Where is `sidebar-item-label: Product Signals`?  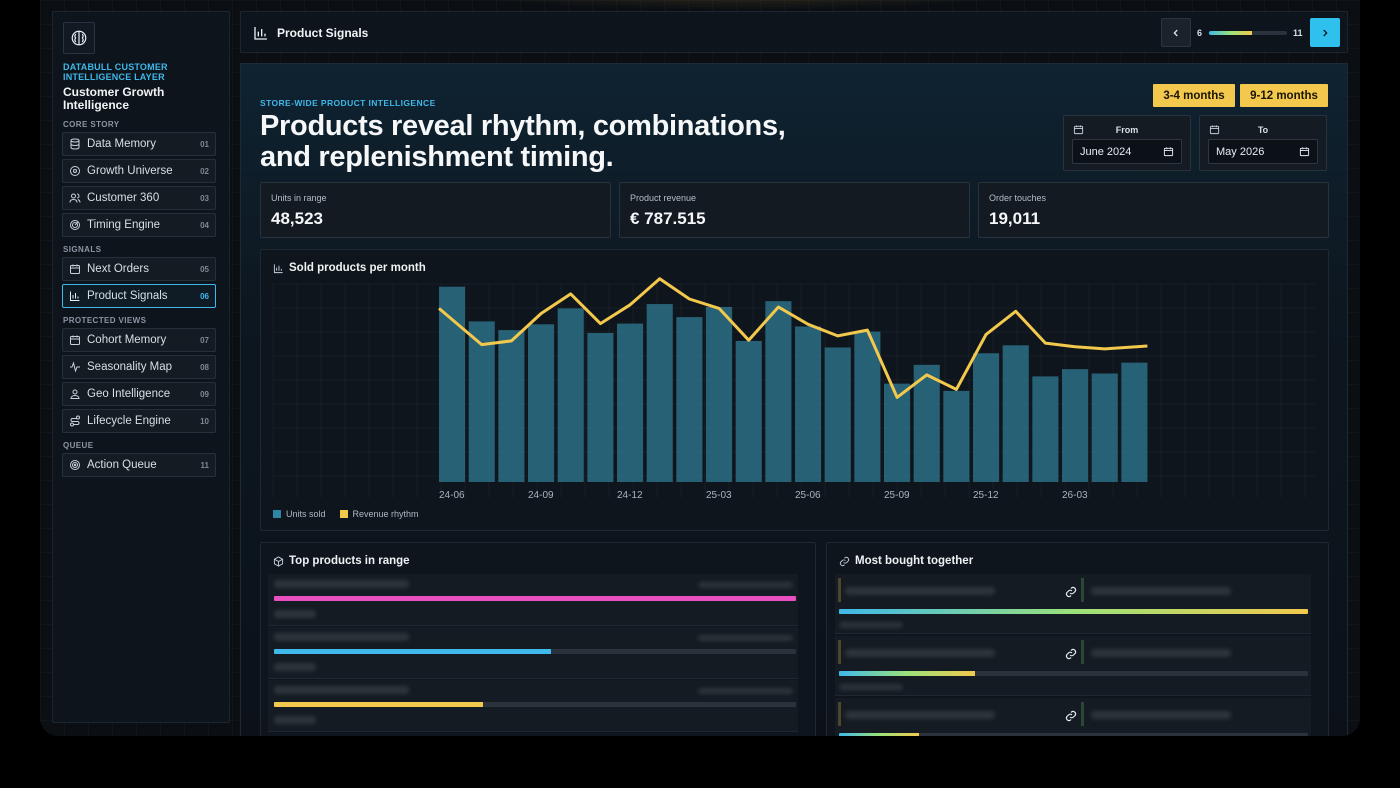 sidebar-item-label: Product Signals is located at coordinates (127, 296).